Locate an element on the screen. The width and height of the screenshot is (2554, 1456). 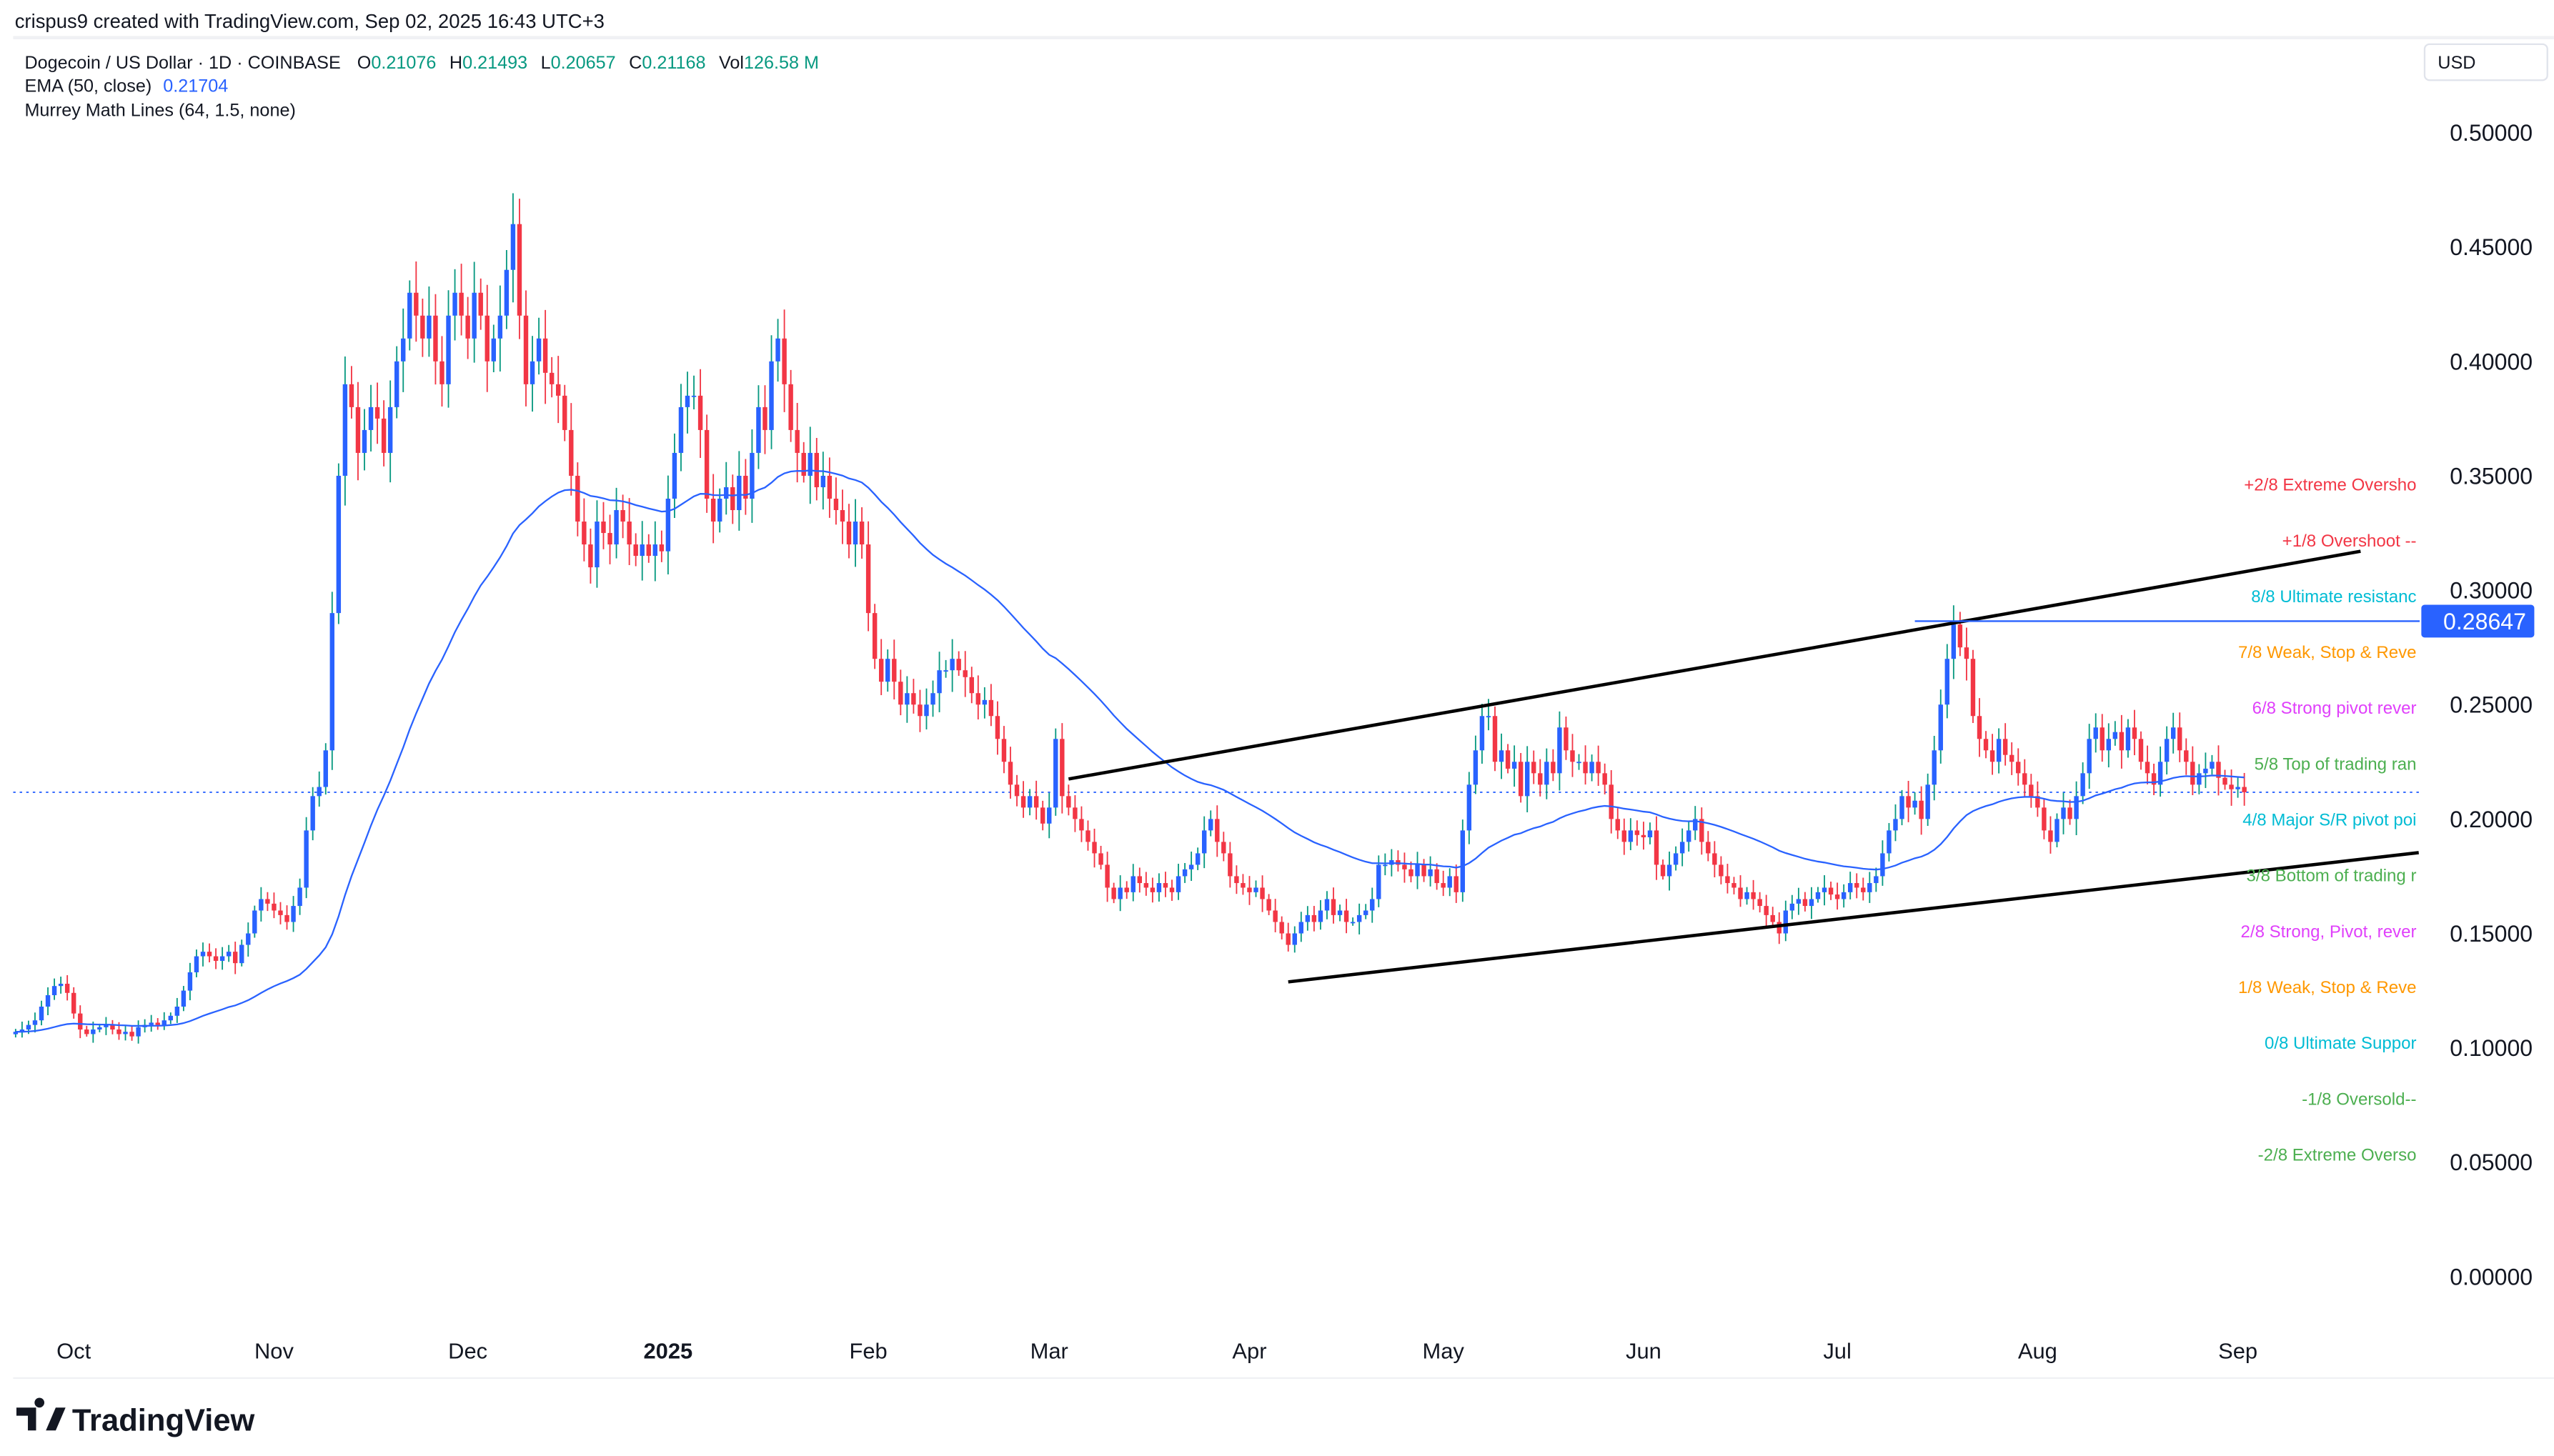
tradingview-logo: TradingView is located at coordinates (135, 1417).